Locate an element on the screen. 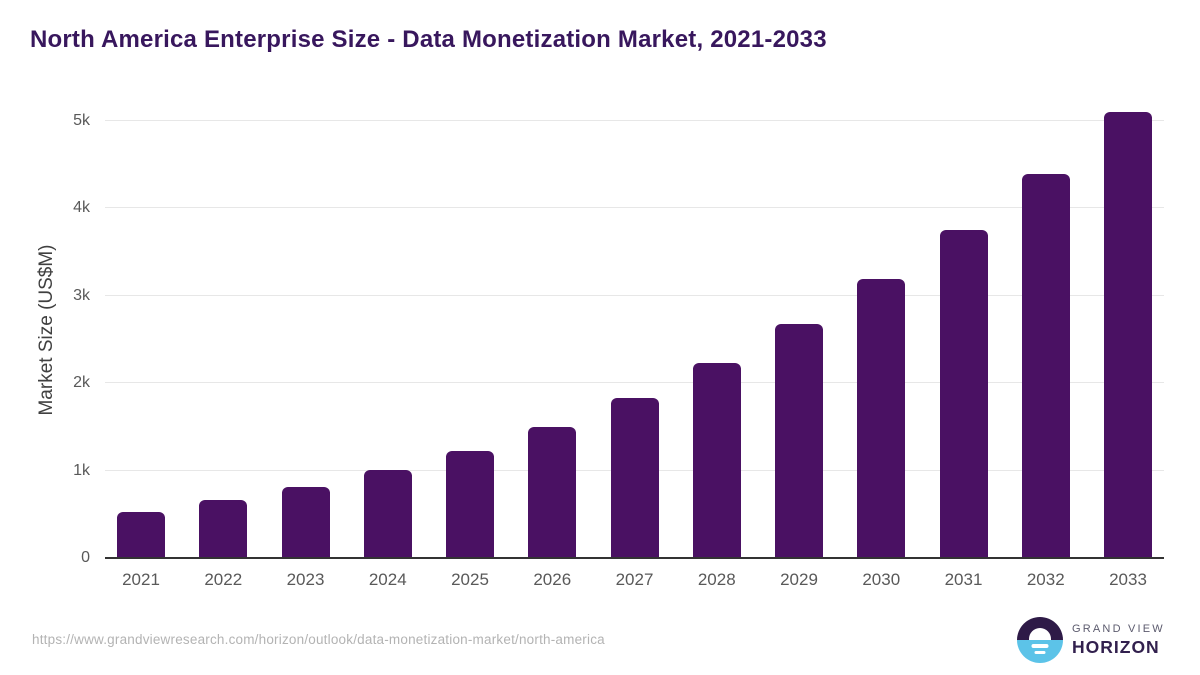 The image size is (1200, 675). y-tick-2k: 2k is located at coordinates (81, 382).